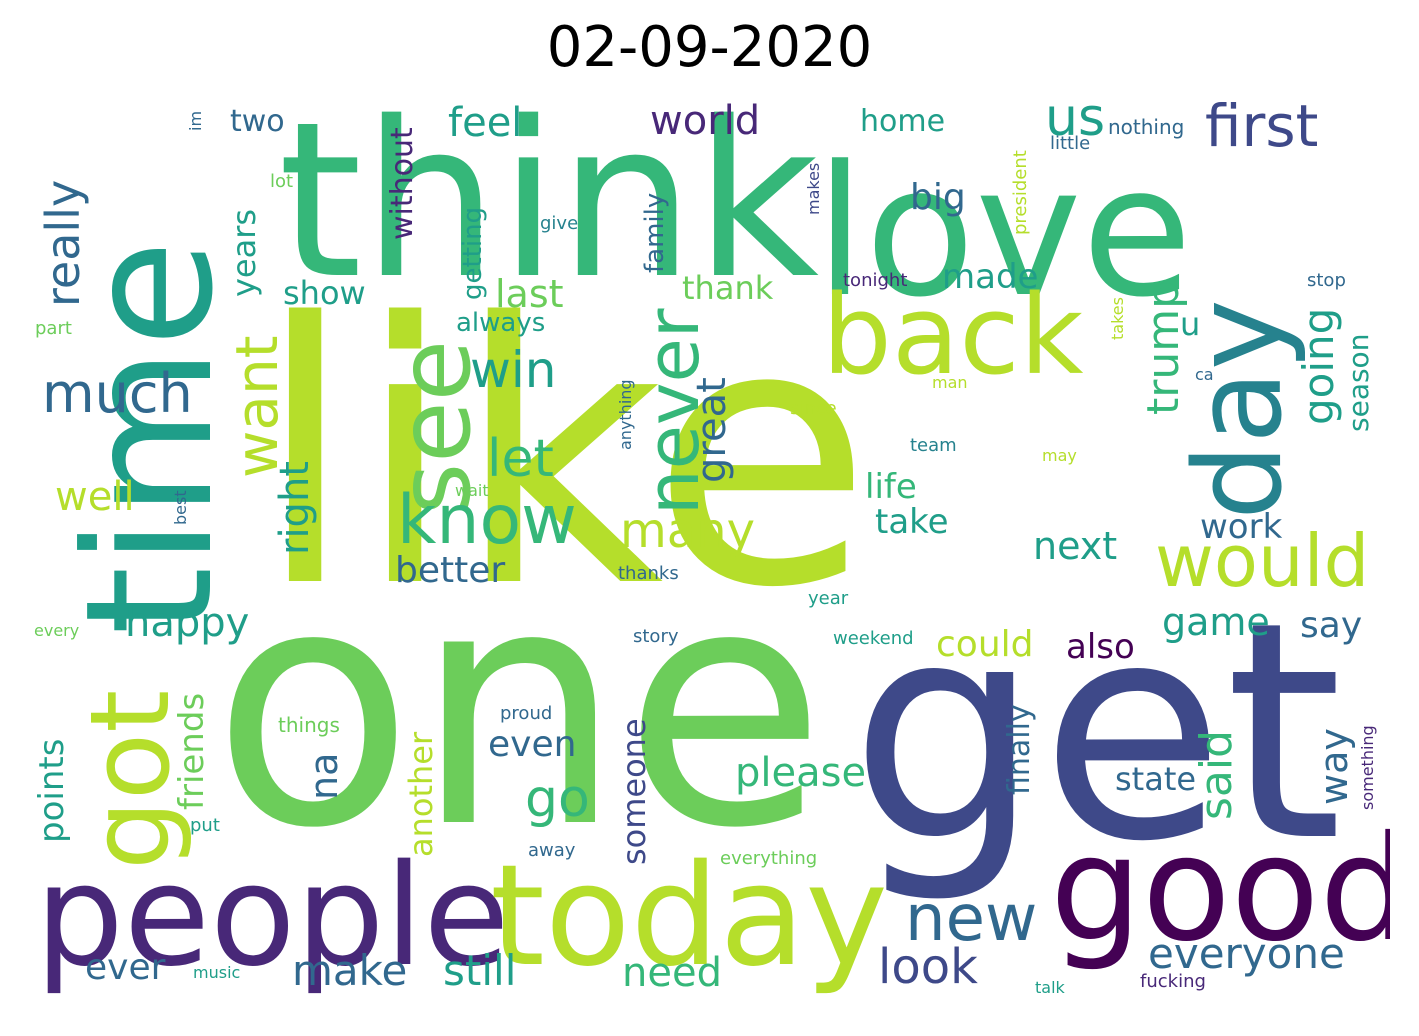 Image resolution: width=1419 pixels, height=1036 pixels. I want to click on word-takes: takes, so click(1117, 318).